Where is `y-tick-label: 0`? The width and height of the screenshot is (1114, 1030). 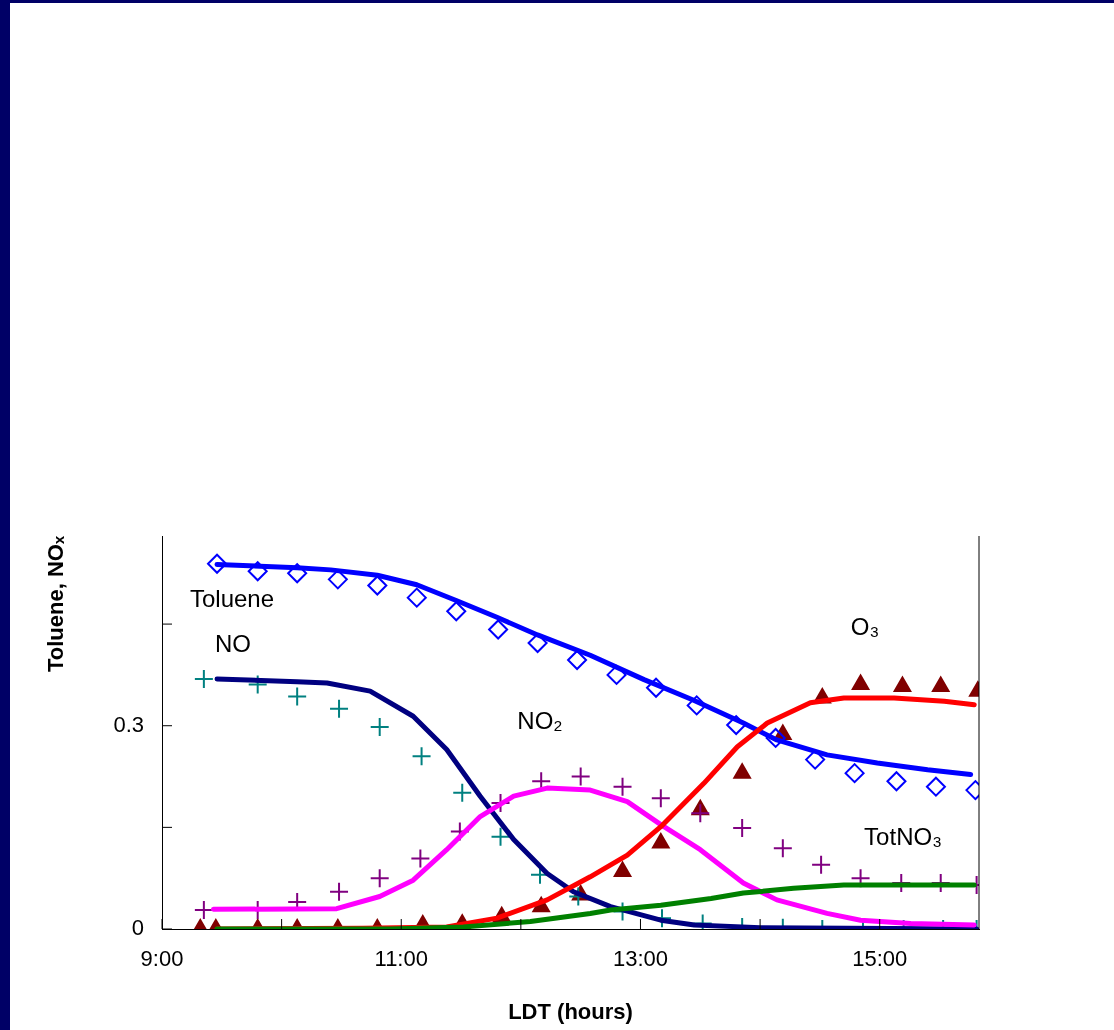 y-tick-label: 0 is located at coordinates (137, 928).